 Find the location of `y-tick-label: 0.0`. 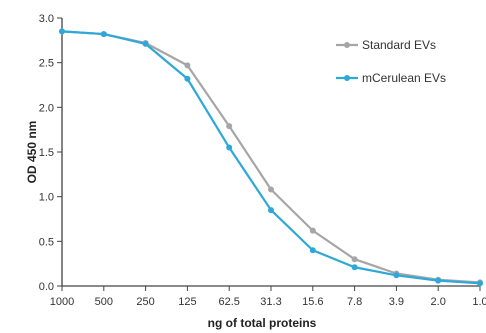

y-tick-label: 0.0 is located at coordinates (46, 287).